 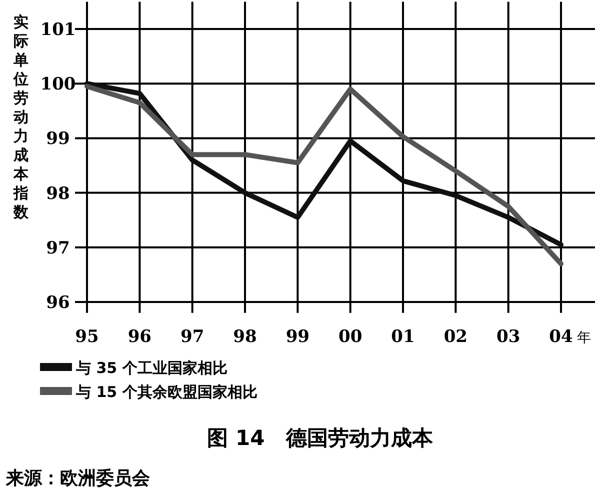 I want to click on legend-label: 与 15 个其余欧盟国家相比, so click(x=166, y=392).